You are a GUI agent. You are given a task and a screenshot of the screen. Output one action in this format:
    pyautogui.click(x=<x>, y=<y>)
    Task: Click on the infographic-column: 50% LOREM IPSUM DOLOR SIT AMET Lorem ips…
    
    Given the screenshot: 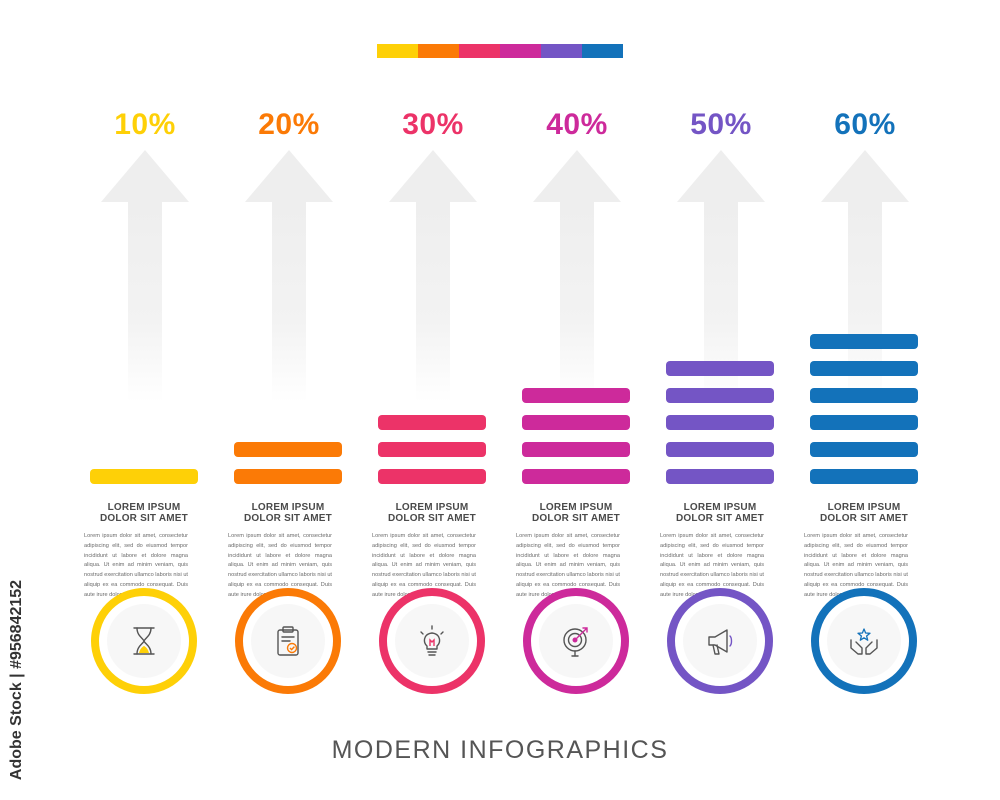 What is the action you would take?
    pyautogui.click(x=721, y=400)
    